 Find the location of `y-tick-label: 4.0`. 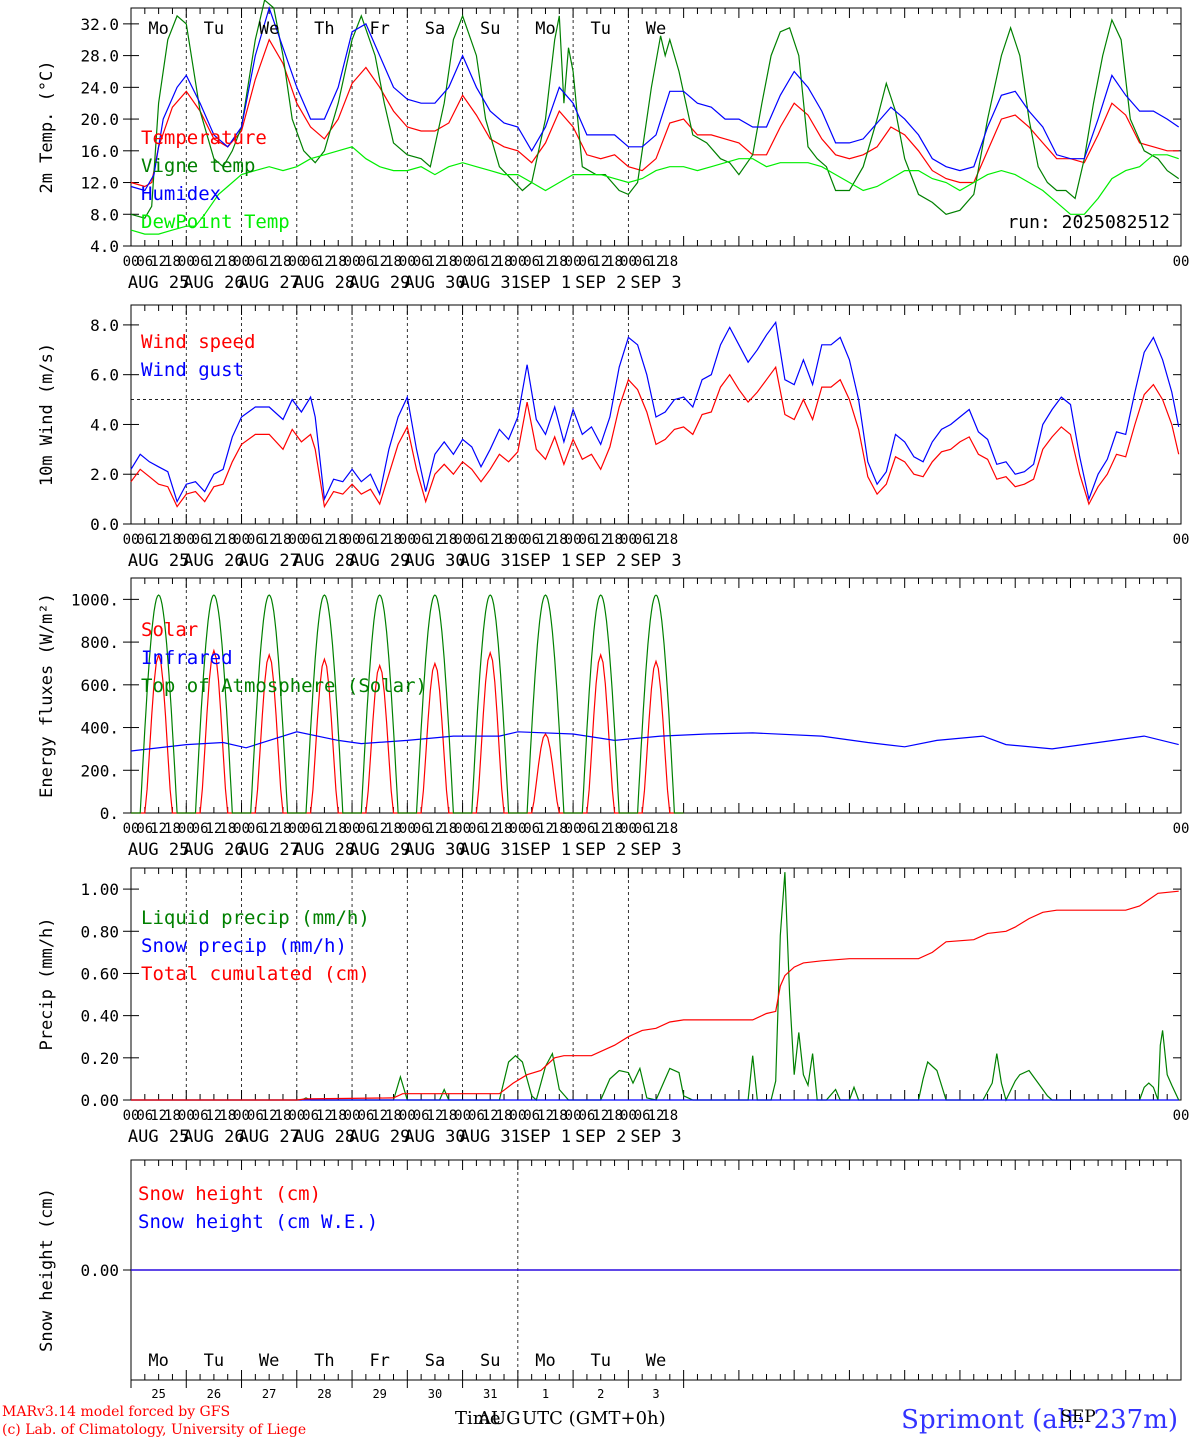

y-tick-label: 4.0 is located at coordinates (104, 246).